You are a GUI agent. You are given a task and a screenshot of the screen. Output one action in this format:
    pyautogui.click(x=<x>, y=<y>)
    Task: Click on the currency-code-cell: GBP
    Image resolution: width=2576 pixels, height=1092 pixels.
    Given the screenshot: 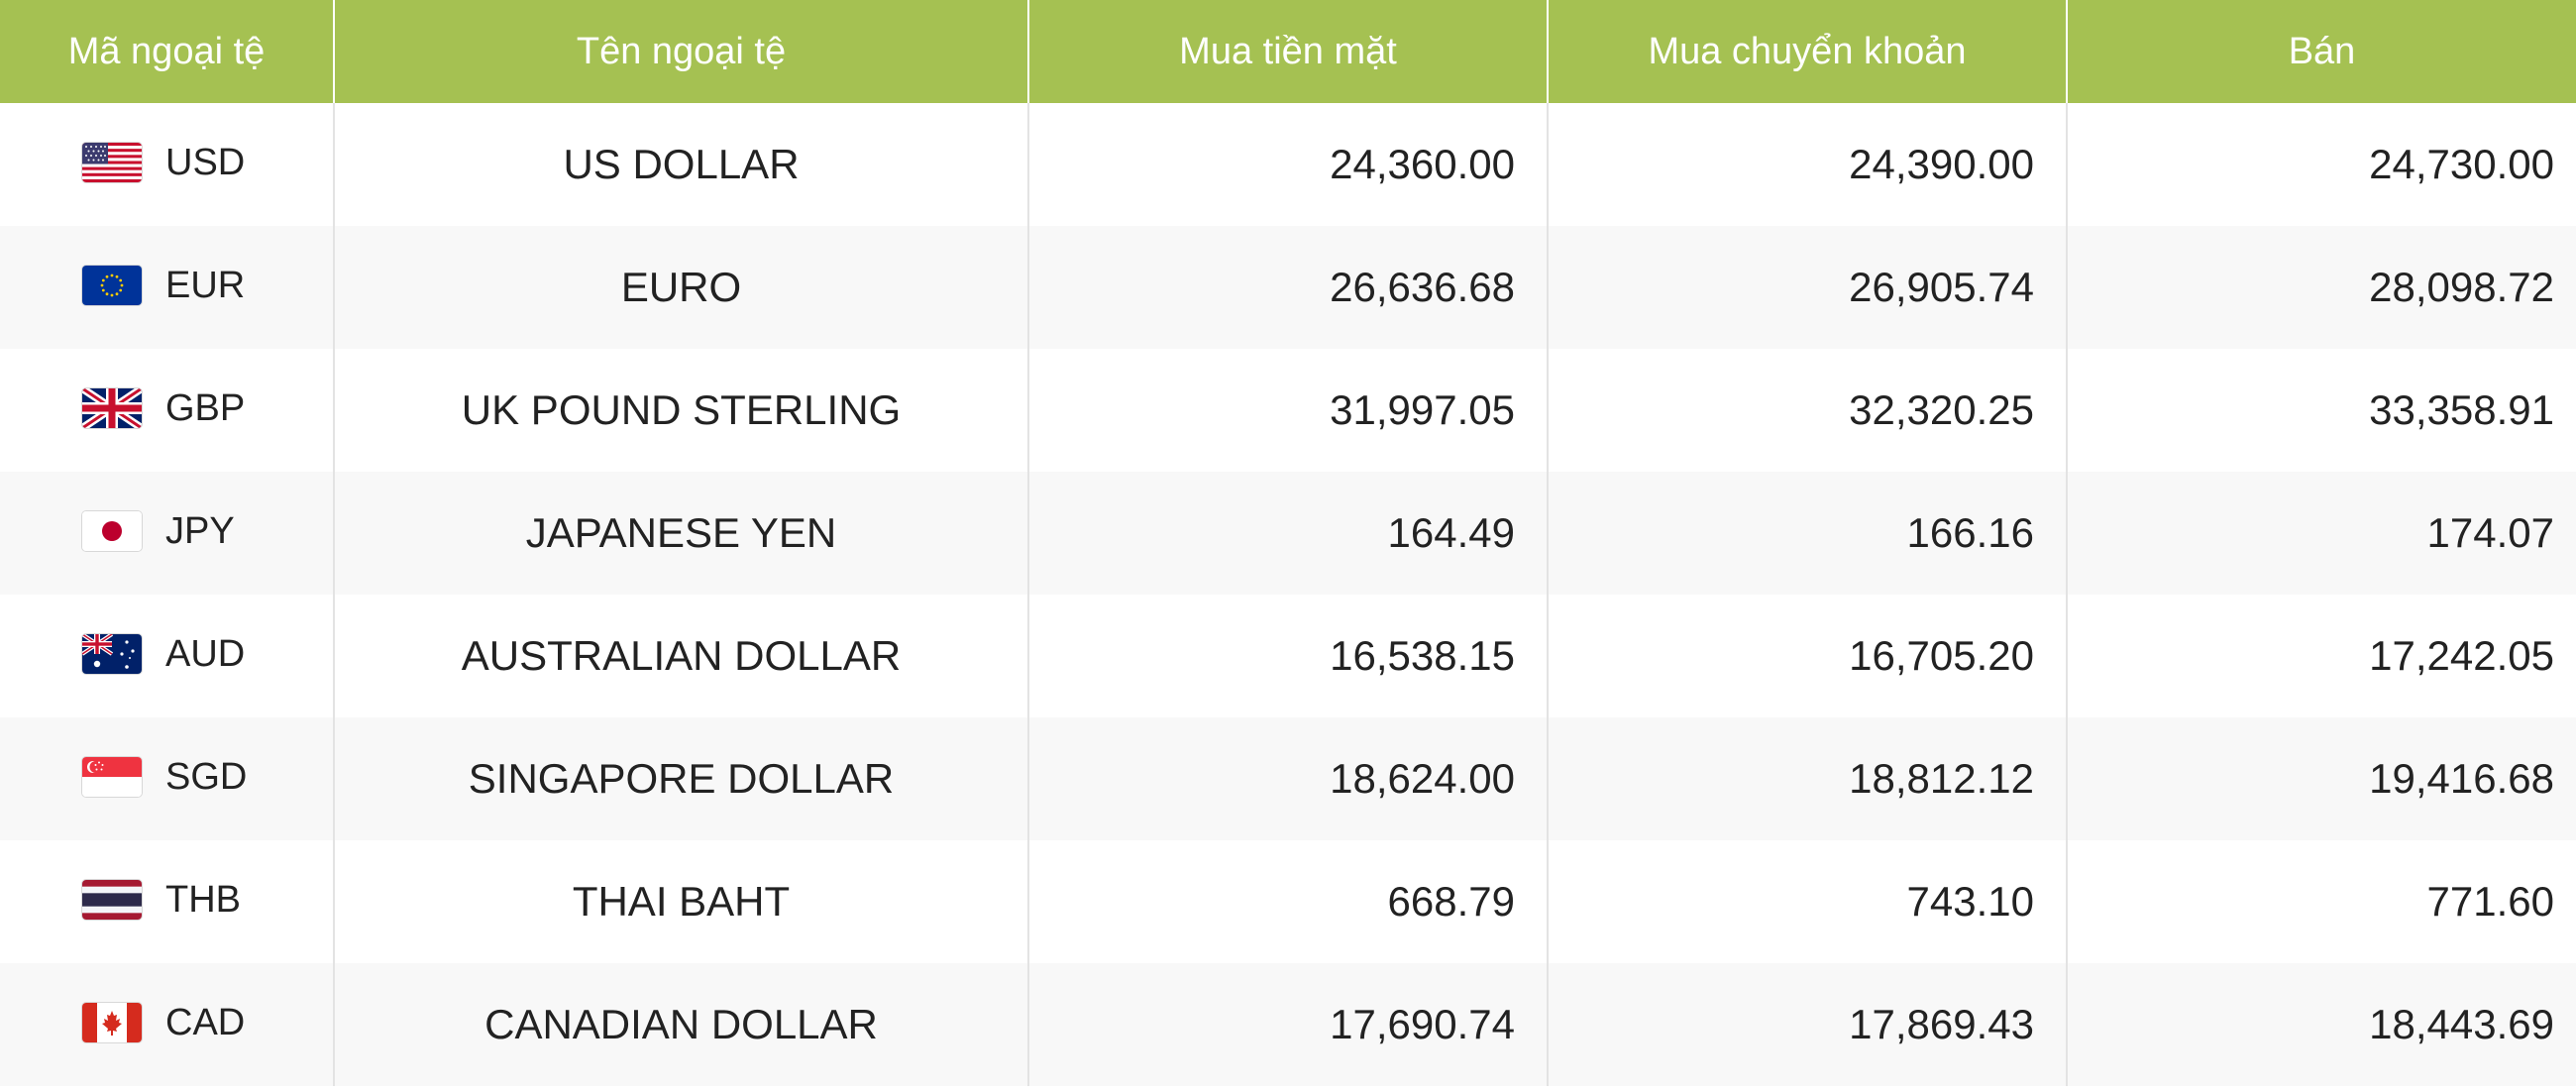 What is the action you would take?
    pyautogui.click(x=167, y=410)
    